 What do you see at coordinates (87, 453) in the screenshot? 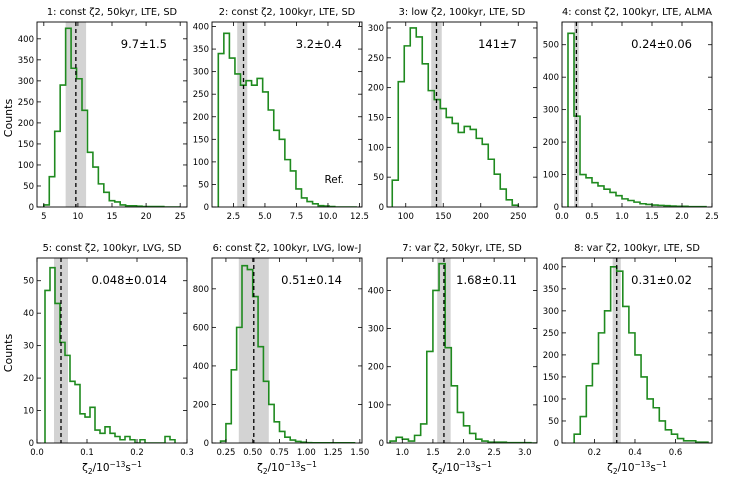
I see `x-tick-label: 0.1` at bounding box center [87, 453].